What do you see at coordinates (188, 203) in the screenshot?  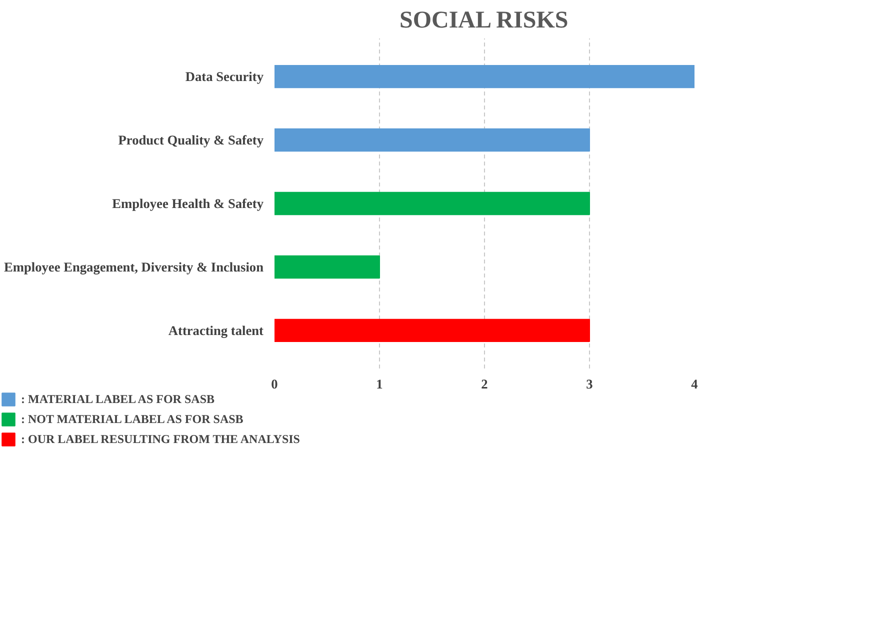 I see `y-tick-label: Employee Health & Safety` at bounding box center [188, 203].